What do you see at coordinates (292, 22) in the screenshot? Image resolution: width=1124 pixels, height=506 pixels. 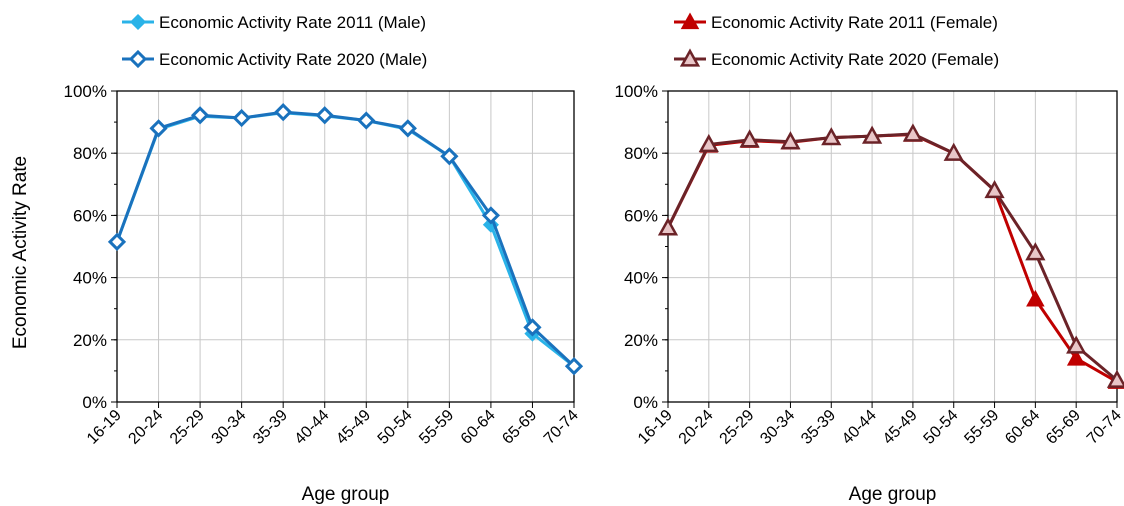 I see `legend-label: Economic Activity Rate 2011 (Male)` at bounding box center [292, 22].